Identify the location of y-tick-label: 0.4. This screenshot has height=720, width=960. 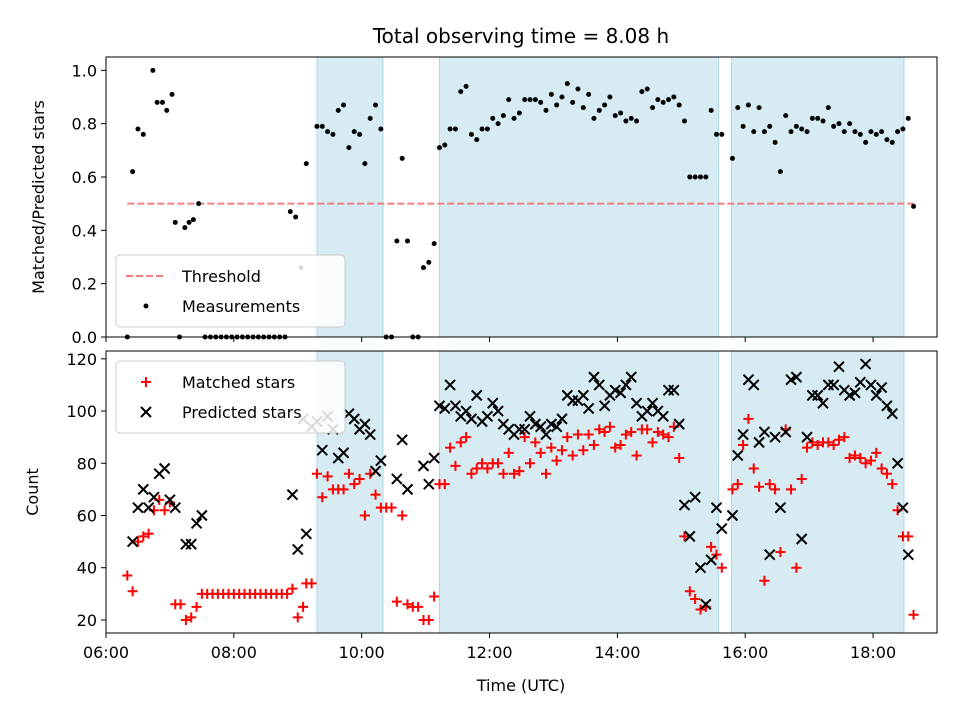
(84, 230).